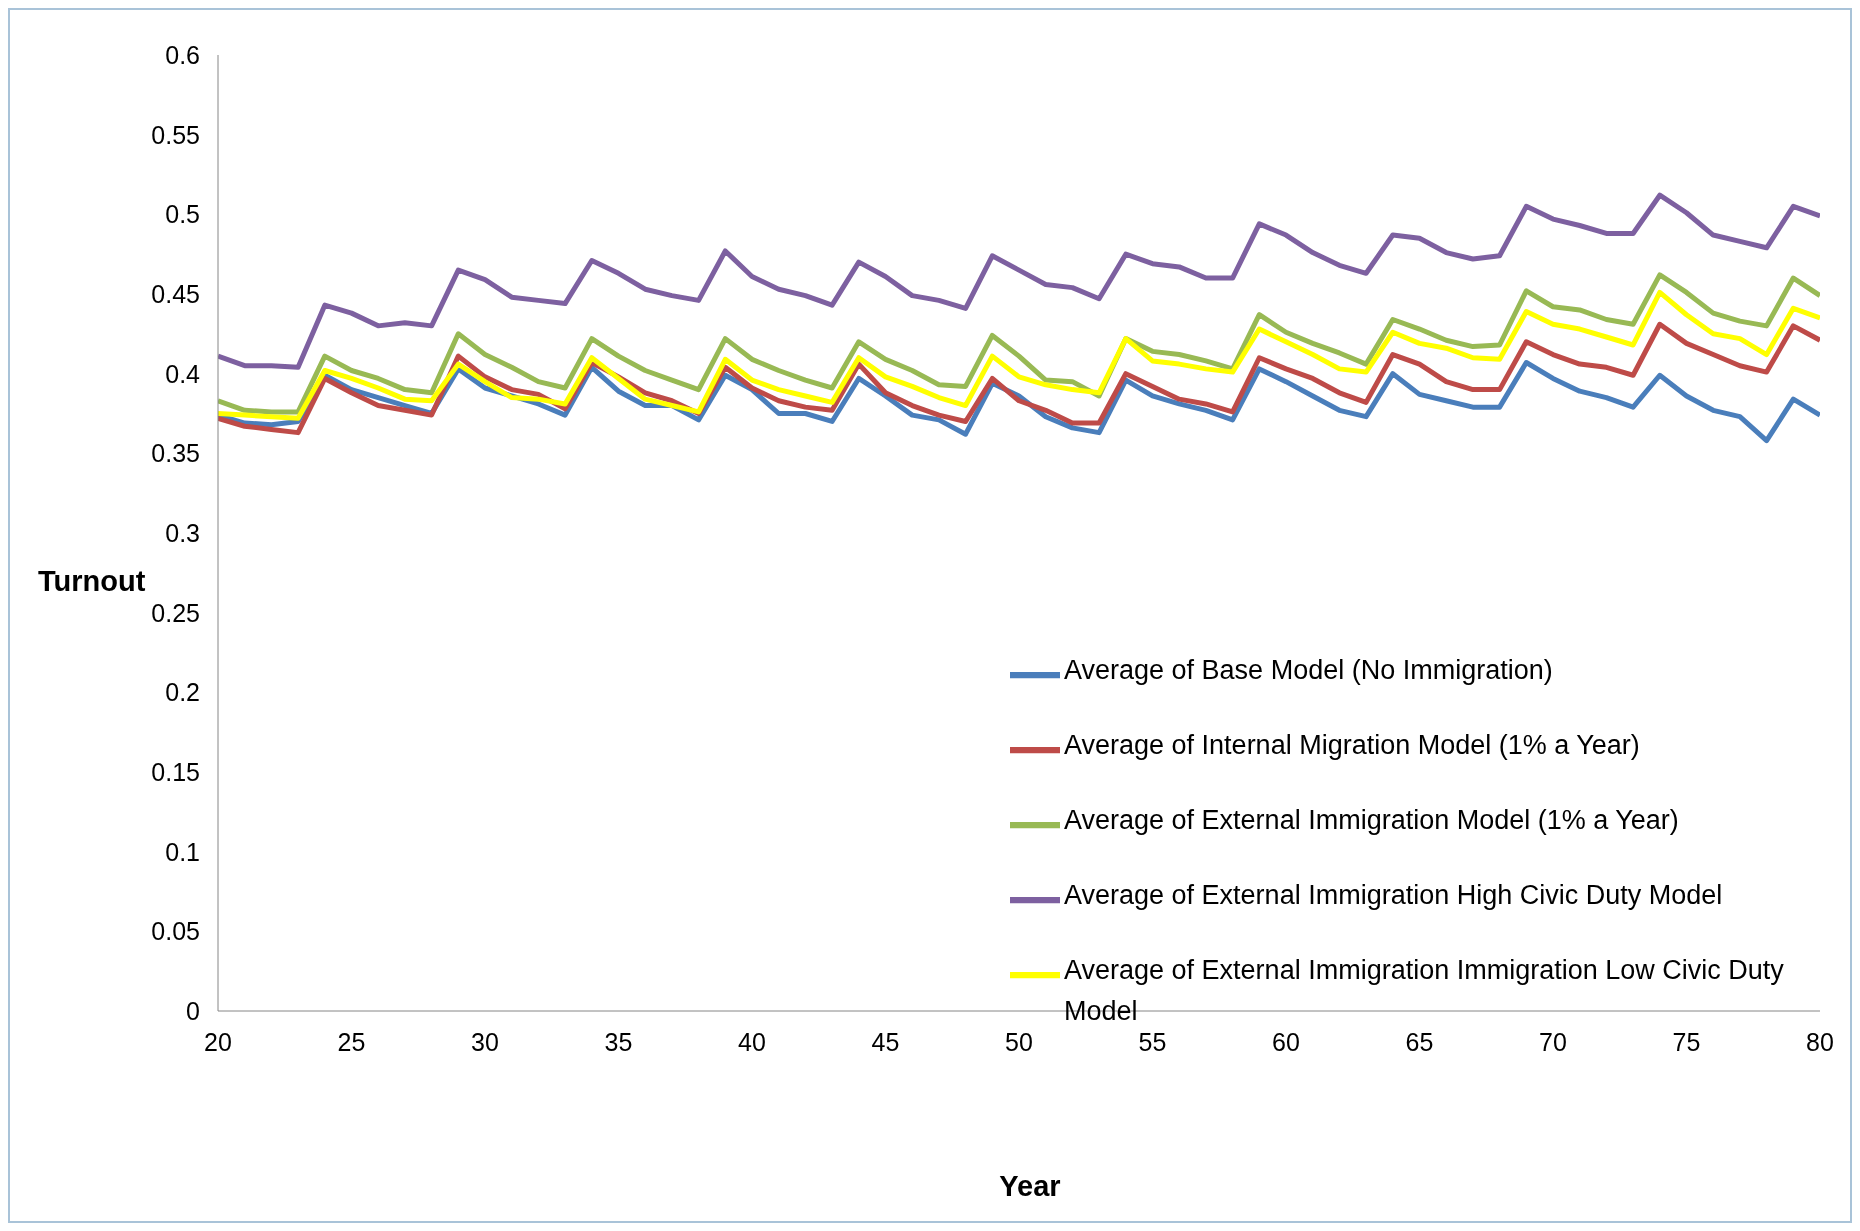  Describe the element at coordinates (1393, 895) in the screenshot. I see `legend-label: Average of External Immigration High Civic Duty Model` at that location.